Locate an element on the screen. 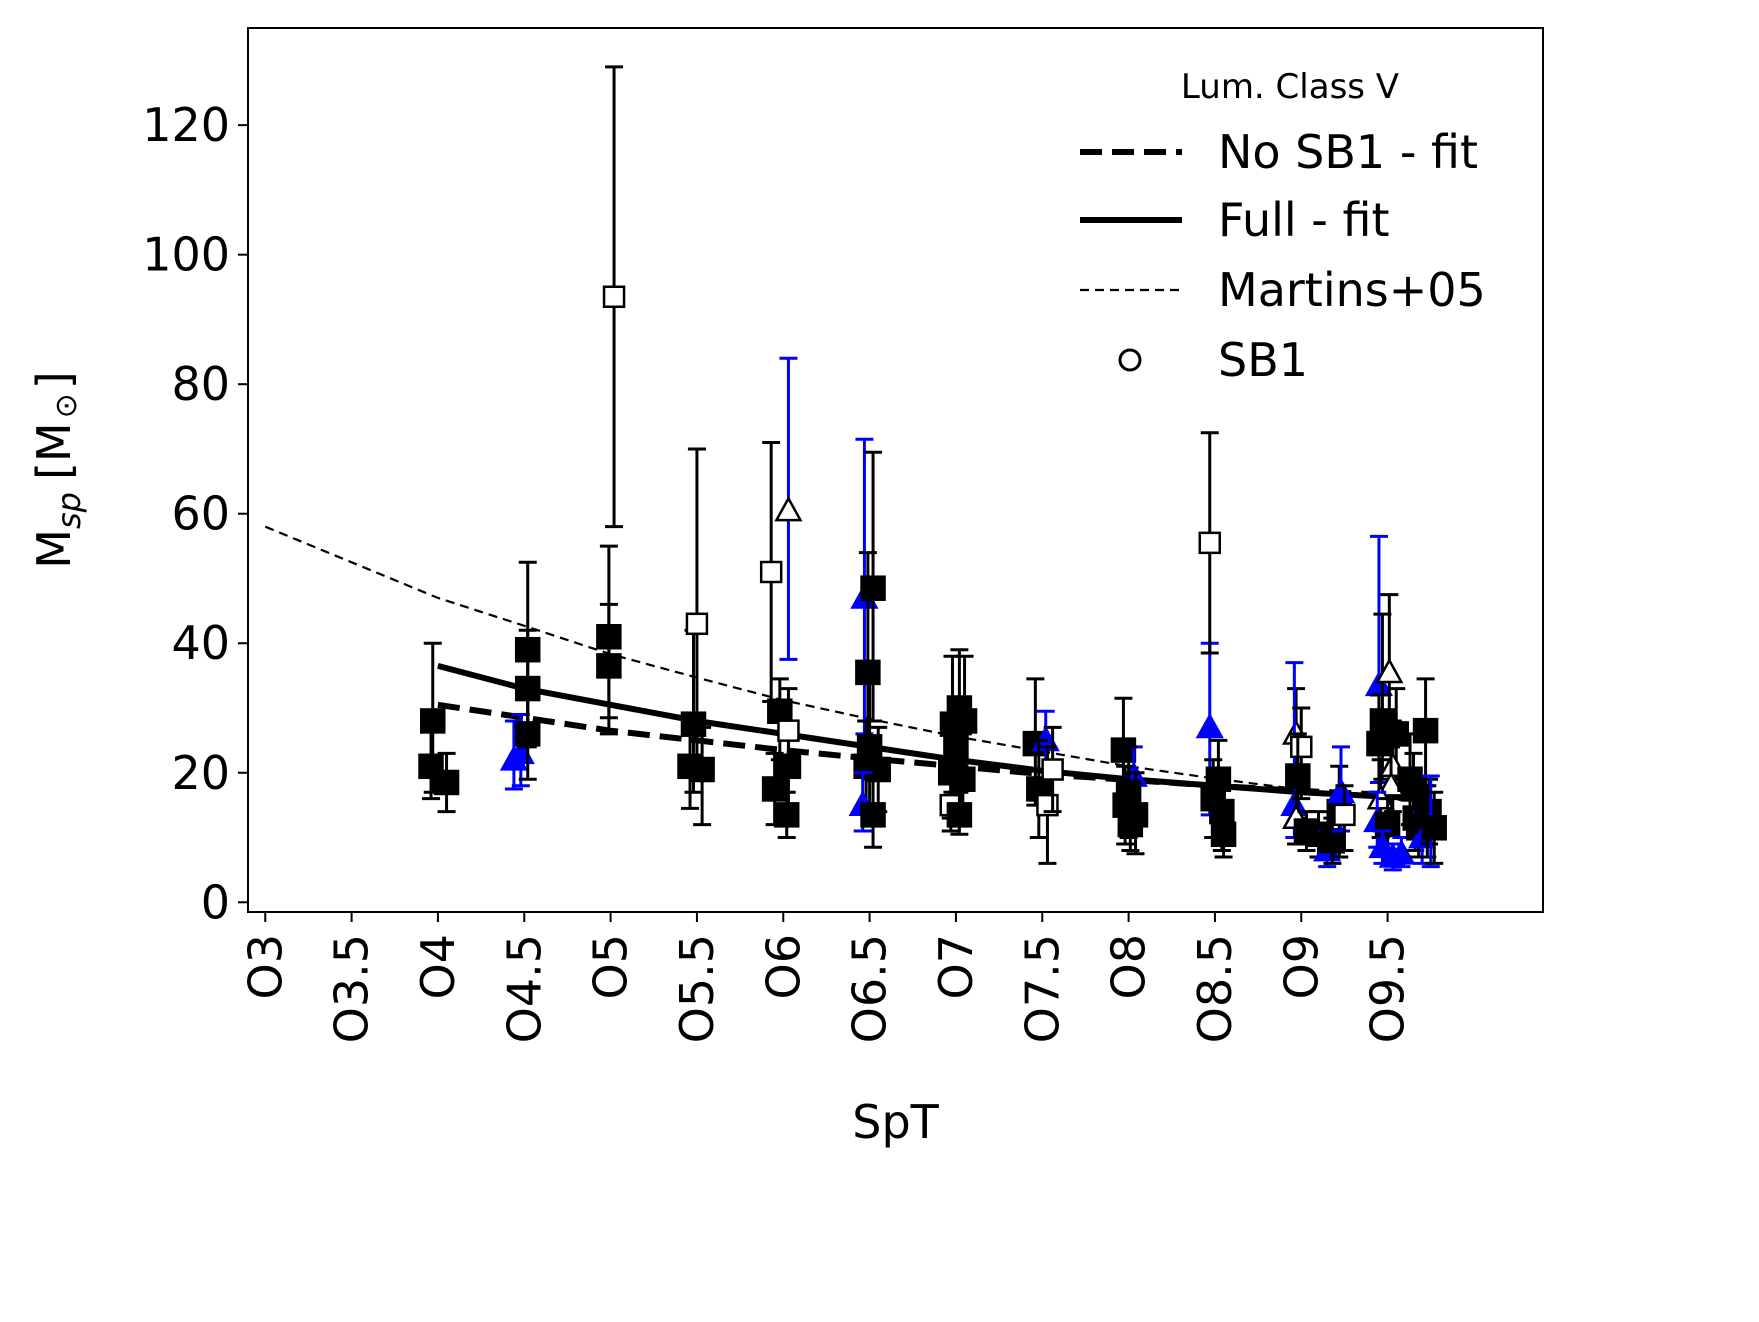 The width and height of the screenshot is (1759, 1322). legend-marker-circle is located at coordinates (1130, 360).